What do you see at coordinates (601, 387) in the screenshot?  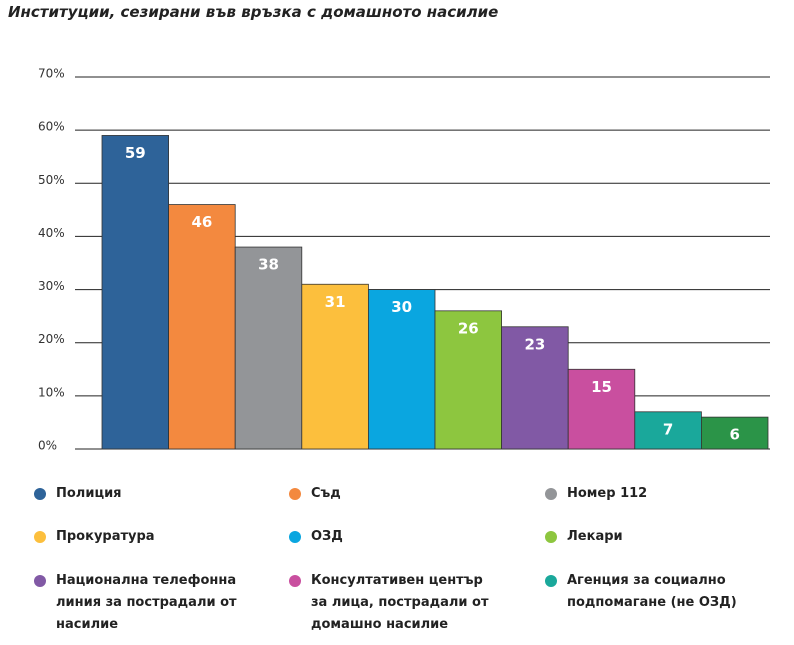 I see `data-label: 15` at bounding box center [601, 387].